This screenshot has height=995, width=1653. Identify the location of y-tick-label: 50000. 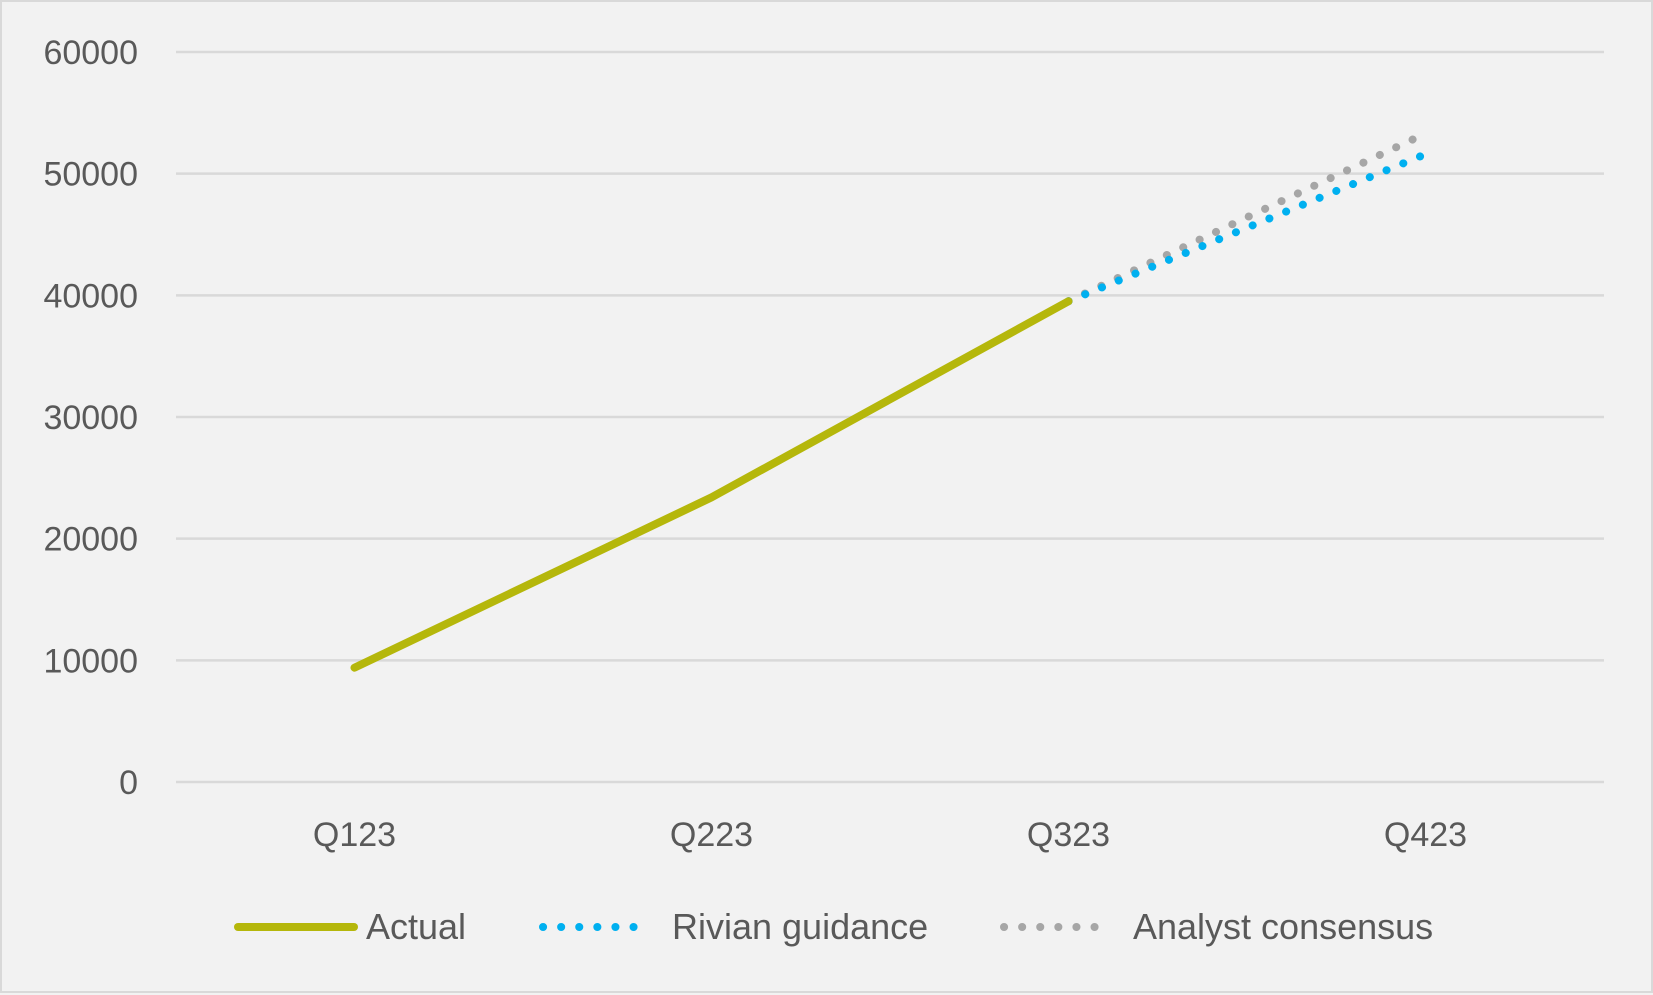
(90, 175).